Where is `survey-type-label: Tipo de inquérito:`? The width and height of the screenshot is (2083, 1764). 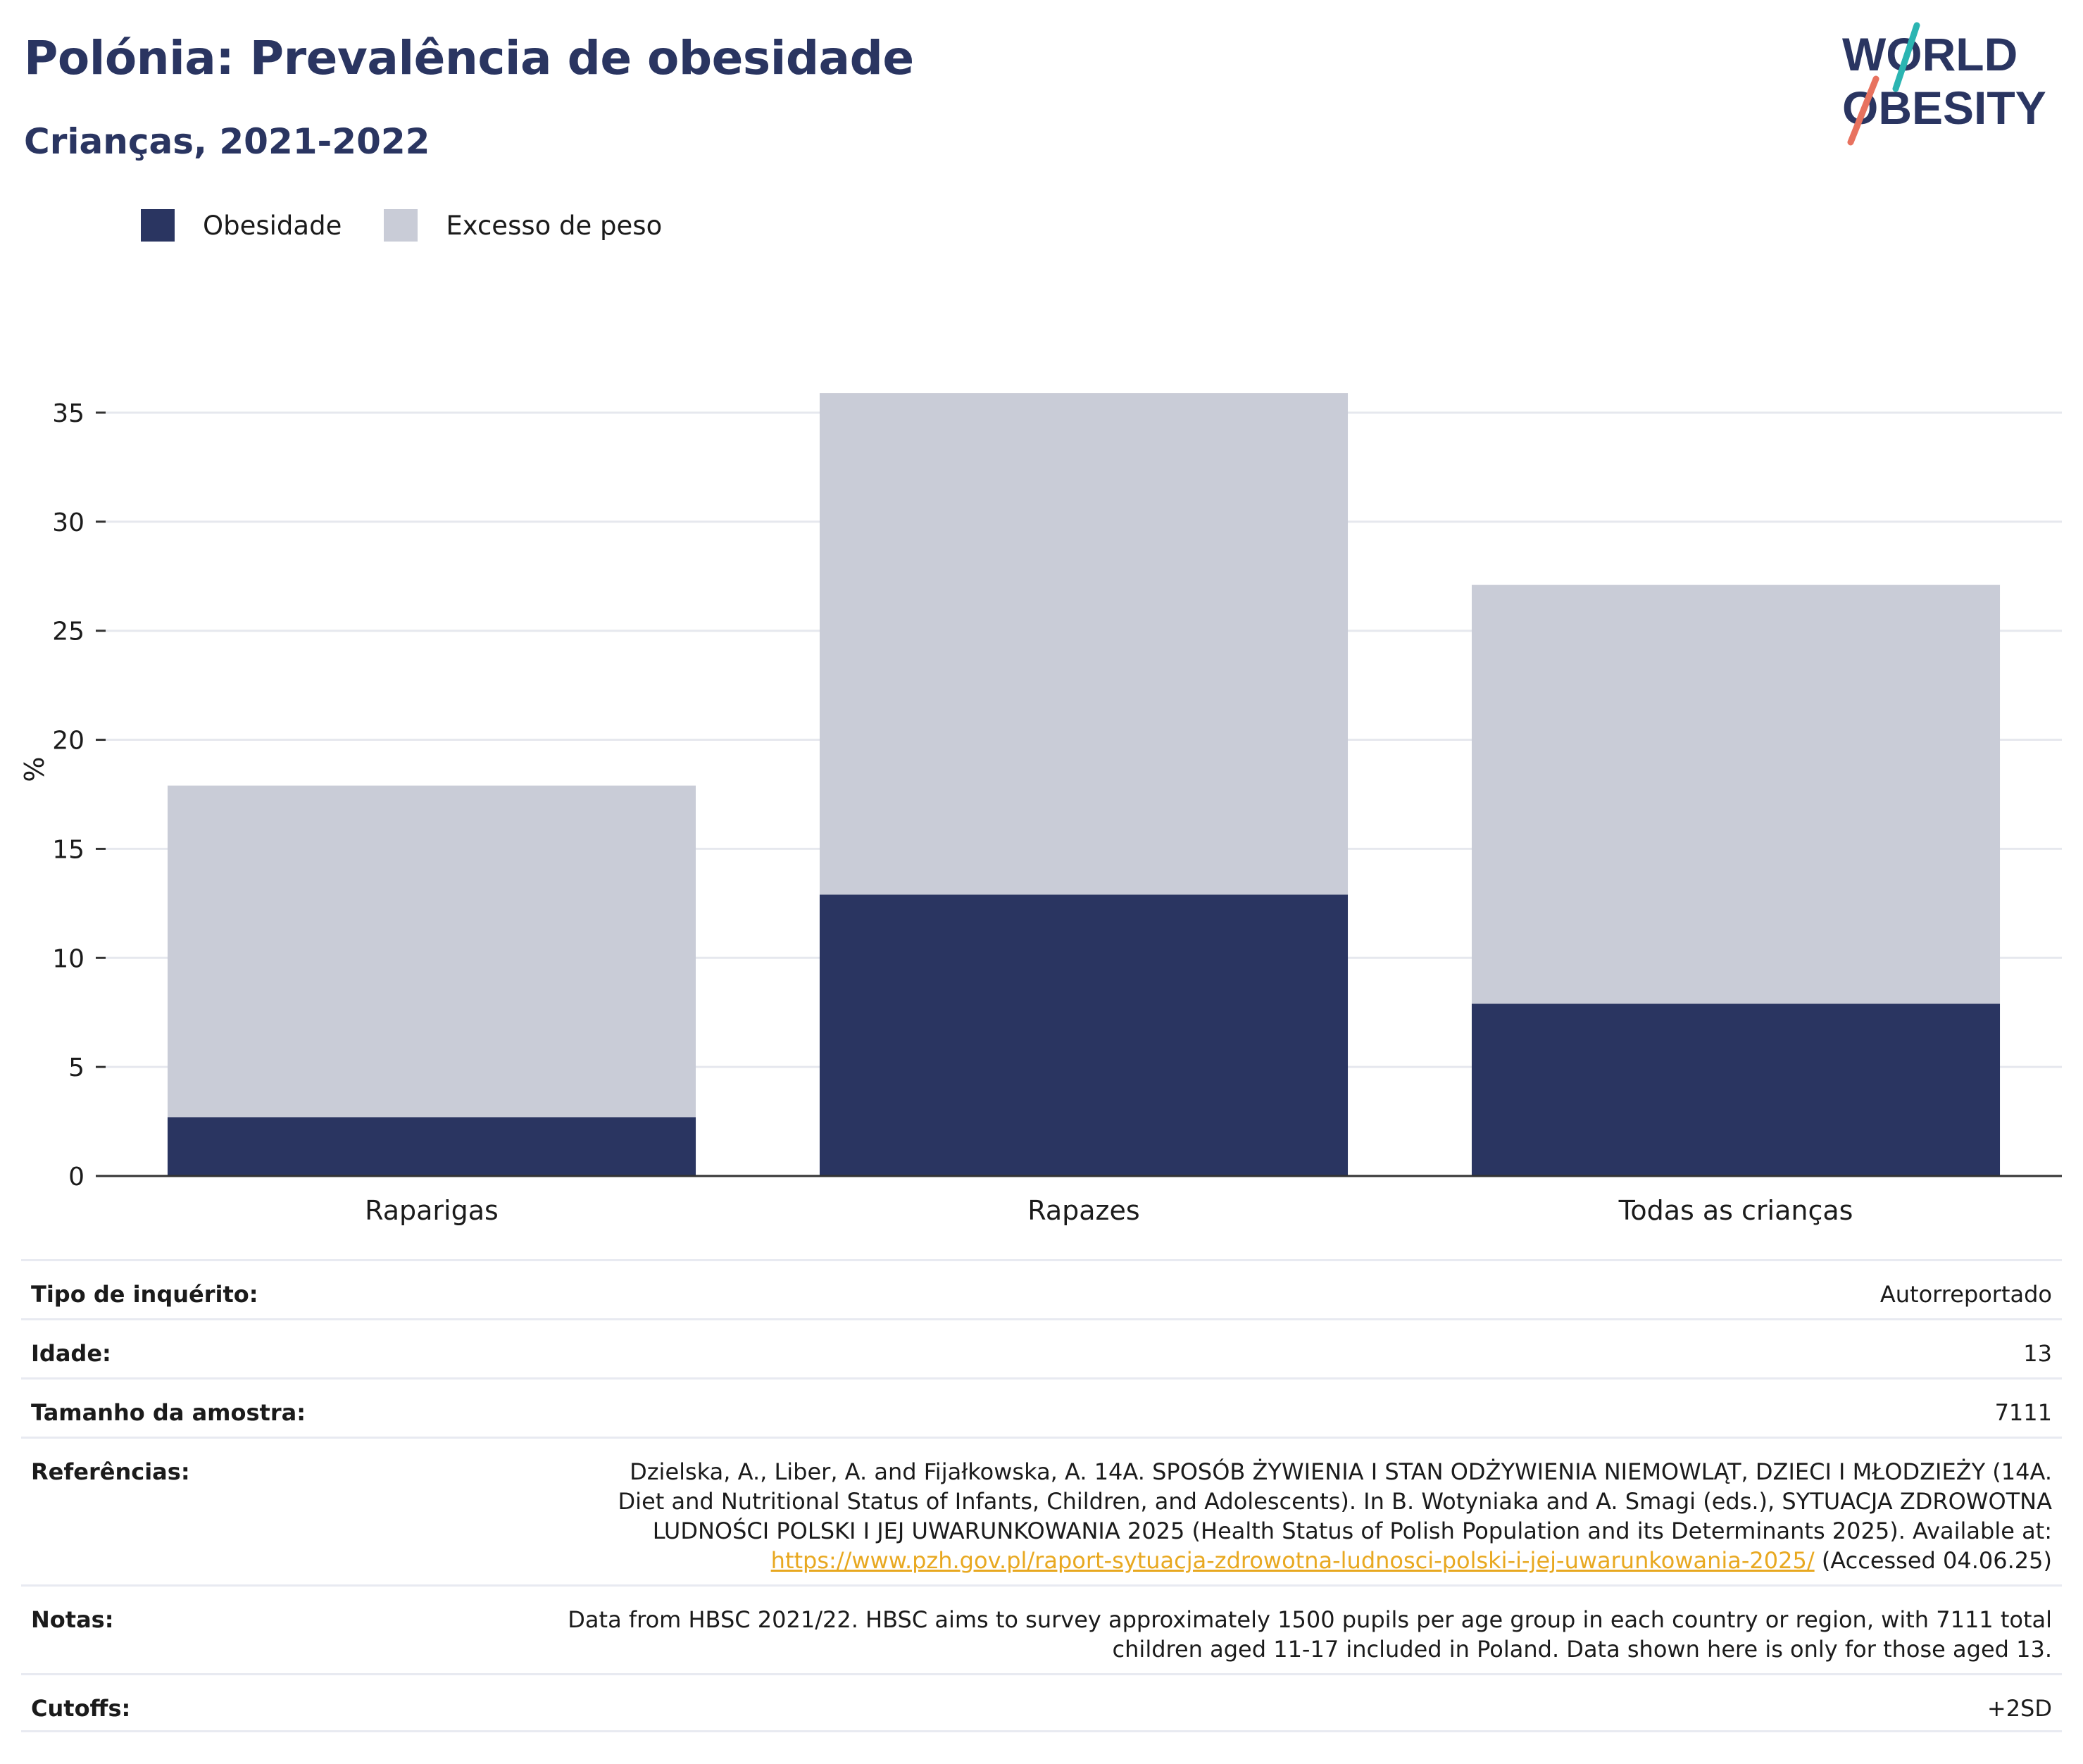
survey-type-label: Tipo de inquérito: is located at coordinates (145, 1294).